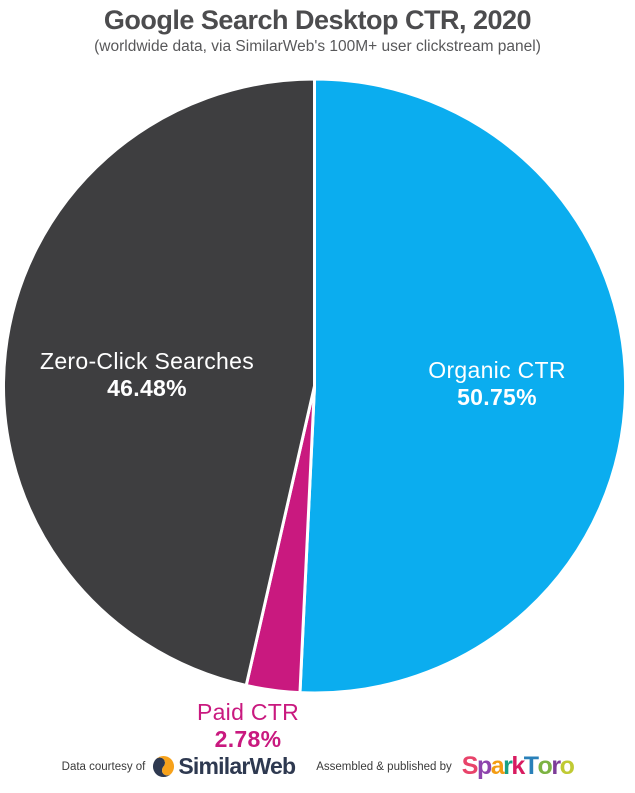 This screenshot has width=635, height=793. I want to click on assembled-by-caption: Assembled & published by, so click(384, 766).